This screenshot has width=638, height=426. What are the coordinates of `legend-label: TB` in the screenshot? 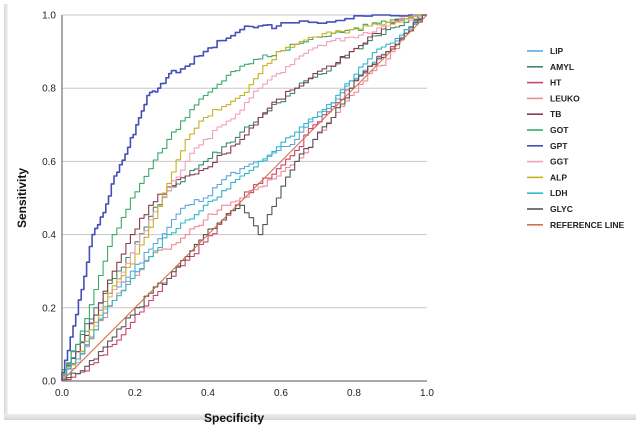 It's located at (555, 114).